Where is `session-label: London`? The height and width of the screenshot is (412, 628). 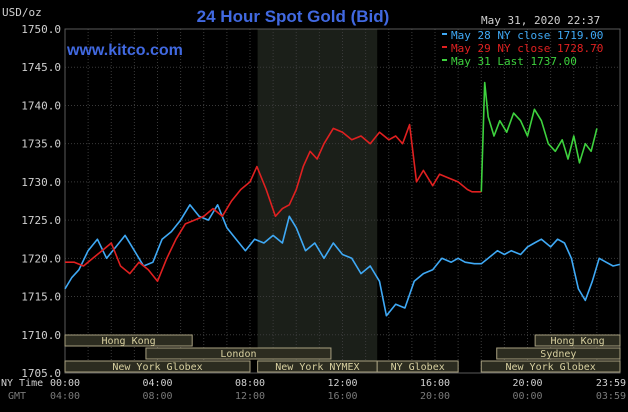
session-label: London is located at coordinates (238, 354).